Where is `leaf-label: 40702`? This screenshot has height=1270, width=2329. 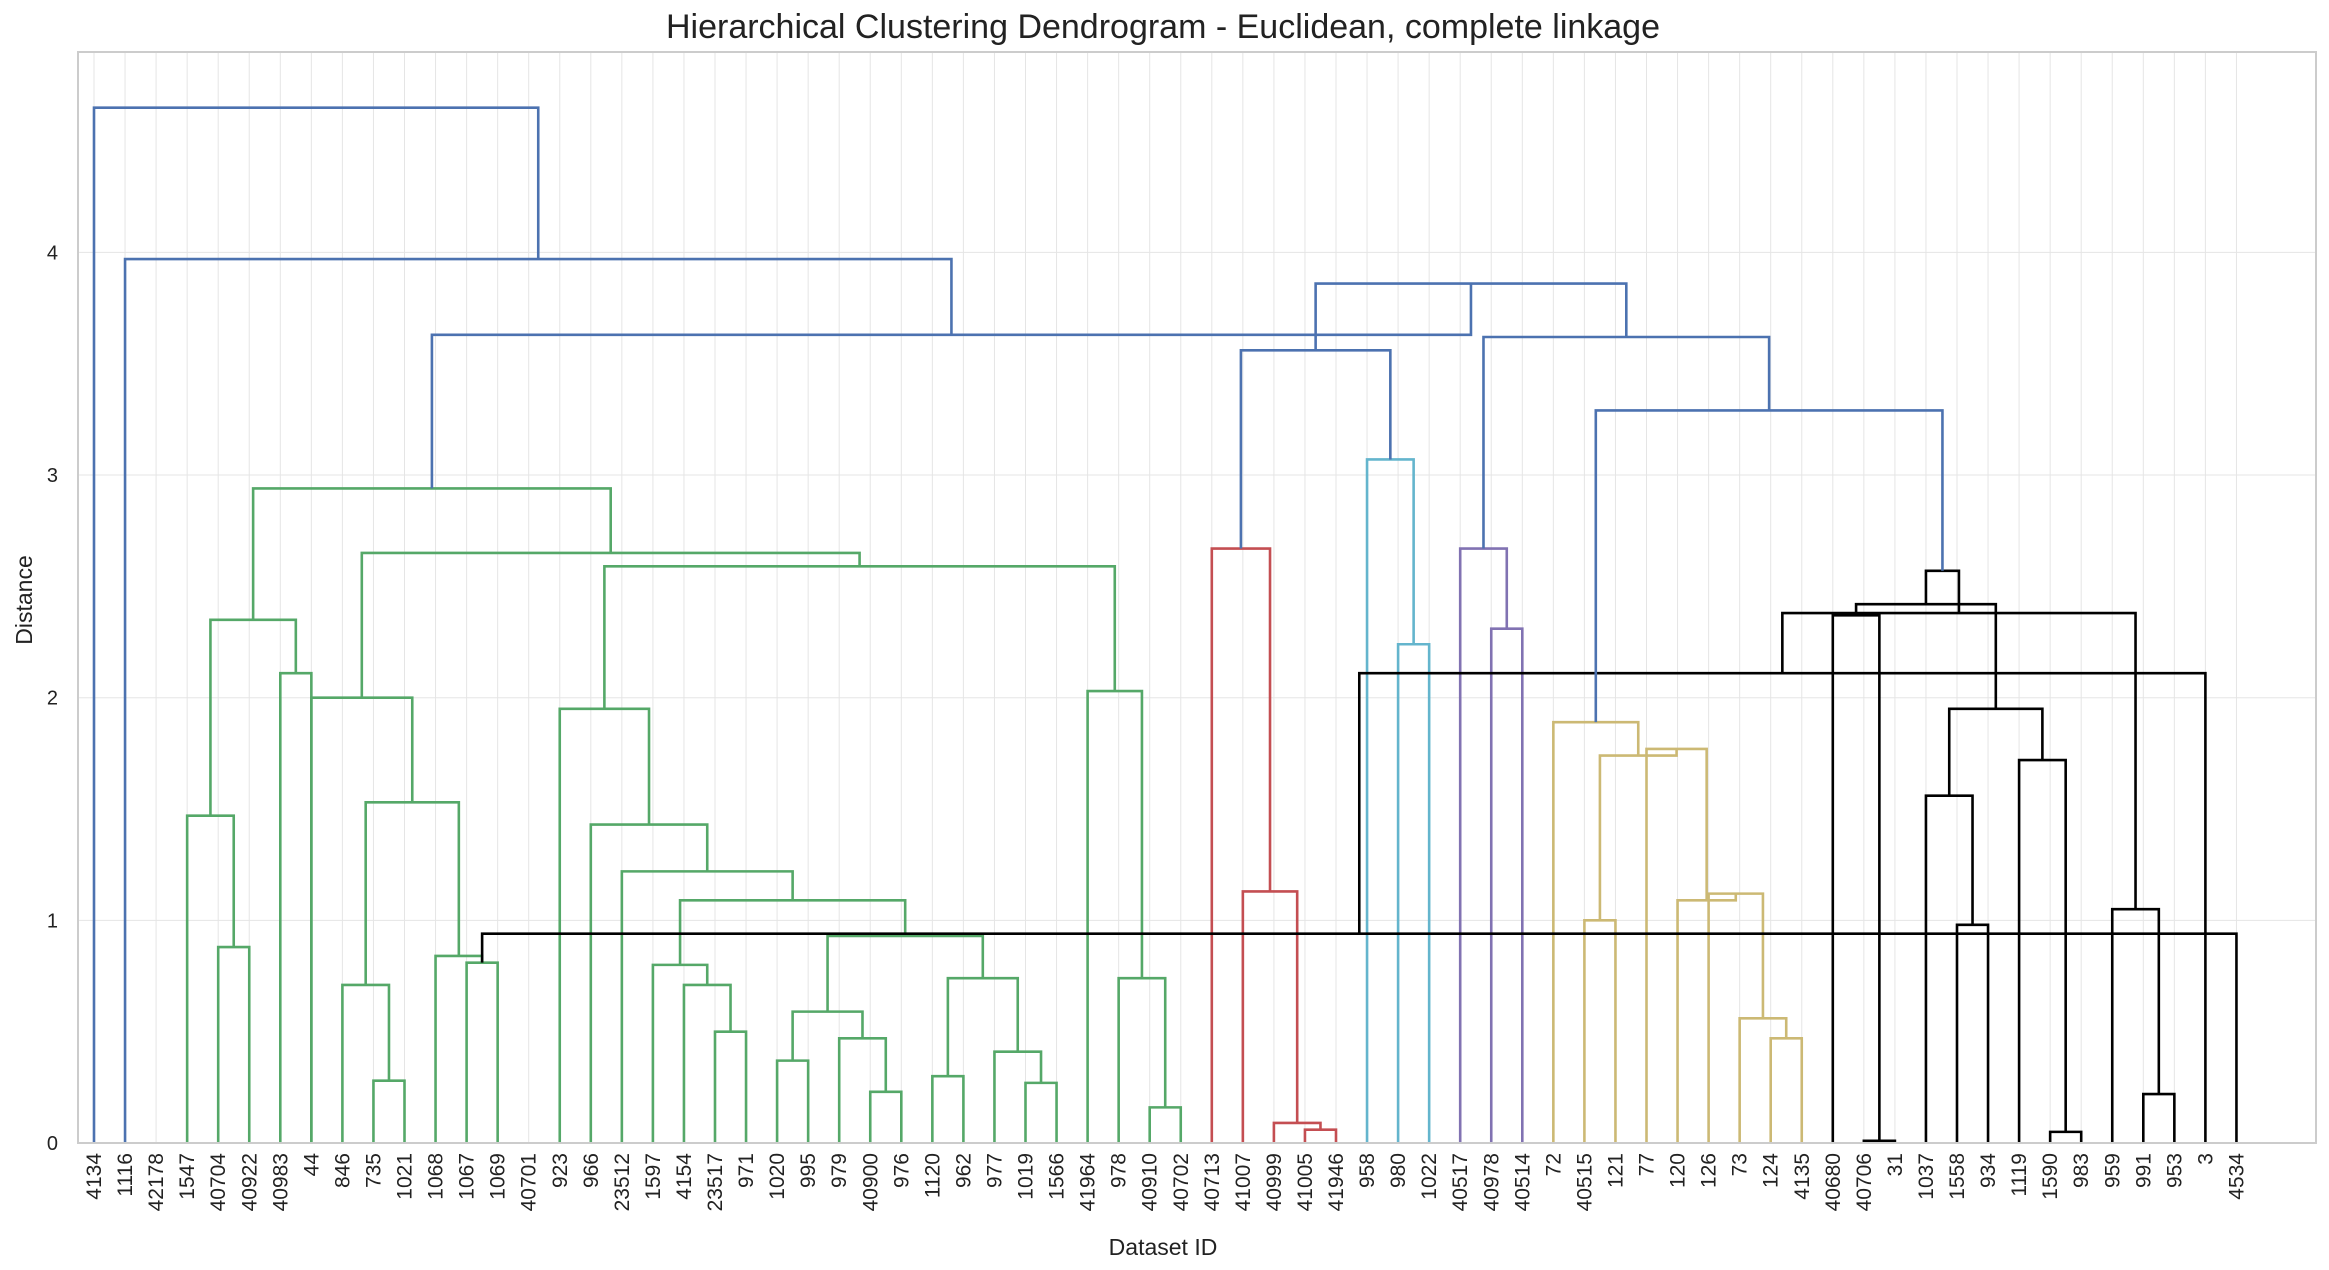
leaf-label: 40702 is located at coordinates (1181, 1182).